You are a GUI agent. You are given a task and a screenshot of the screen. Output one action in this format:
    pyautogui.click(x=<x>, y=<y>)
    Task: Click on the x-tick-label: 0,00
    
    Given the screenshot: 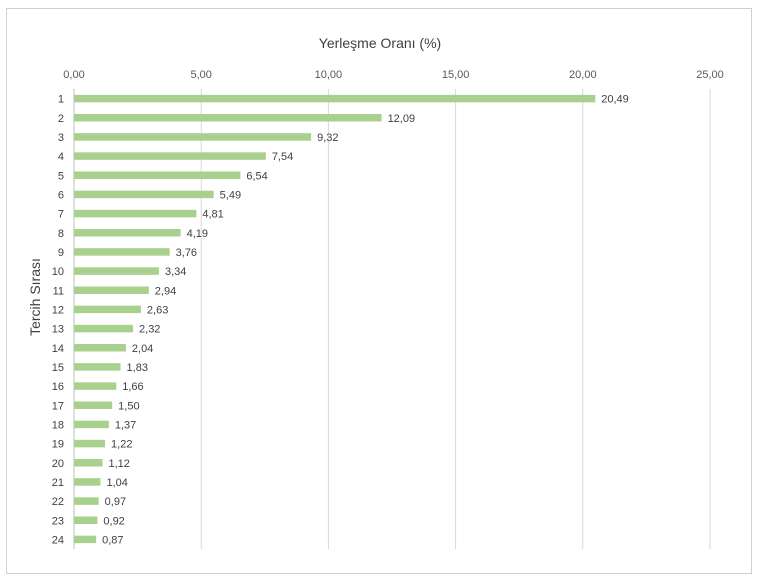 What is the action you would take?
    pyautogui.click(x=73, y=75)
    